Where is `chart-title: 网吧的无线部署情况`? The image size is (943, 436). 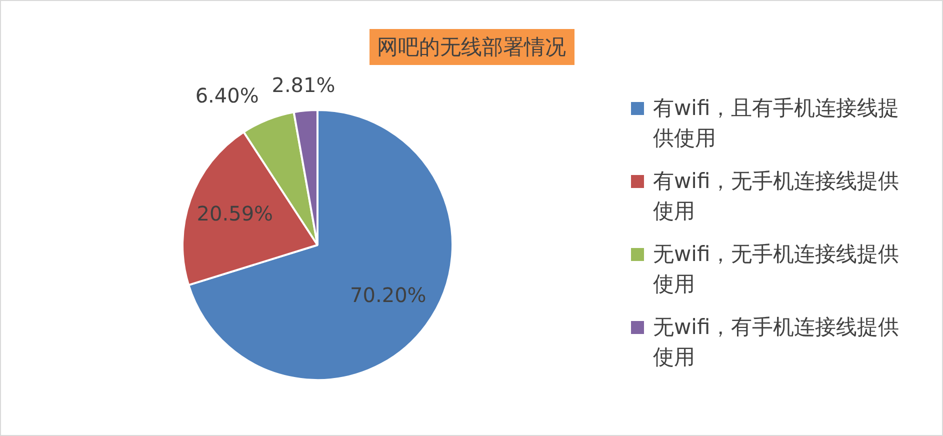 chart-title: 网吧的无线部署情况 is located at coordinates (471, 47).